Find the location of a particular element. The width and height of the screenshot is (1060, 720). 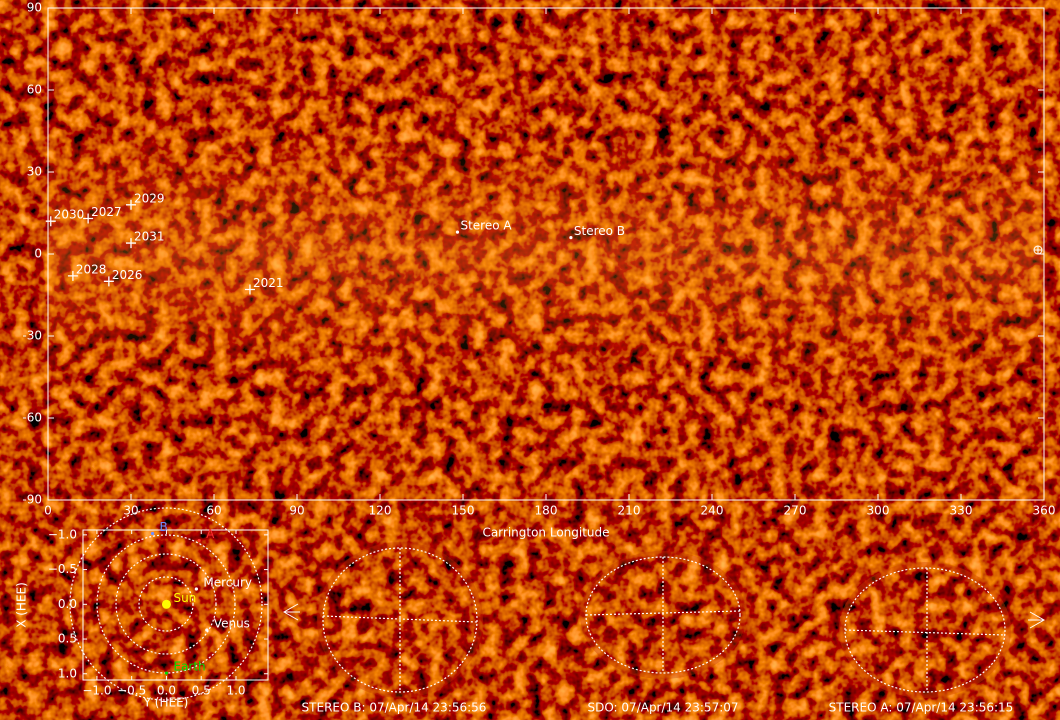

x-tick-label: 30 is located at coordinates (130, 511).